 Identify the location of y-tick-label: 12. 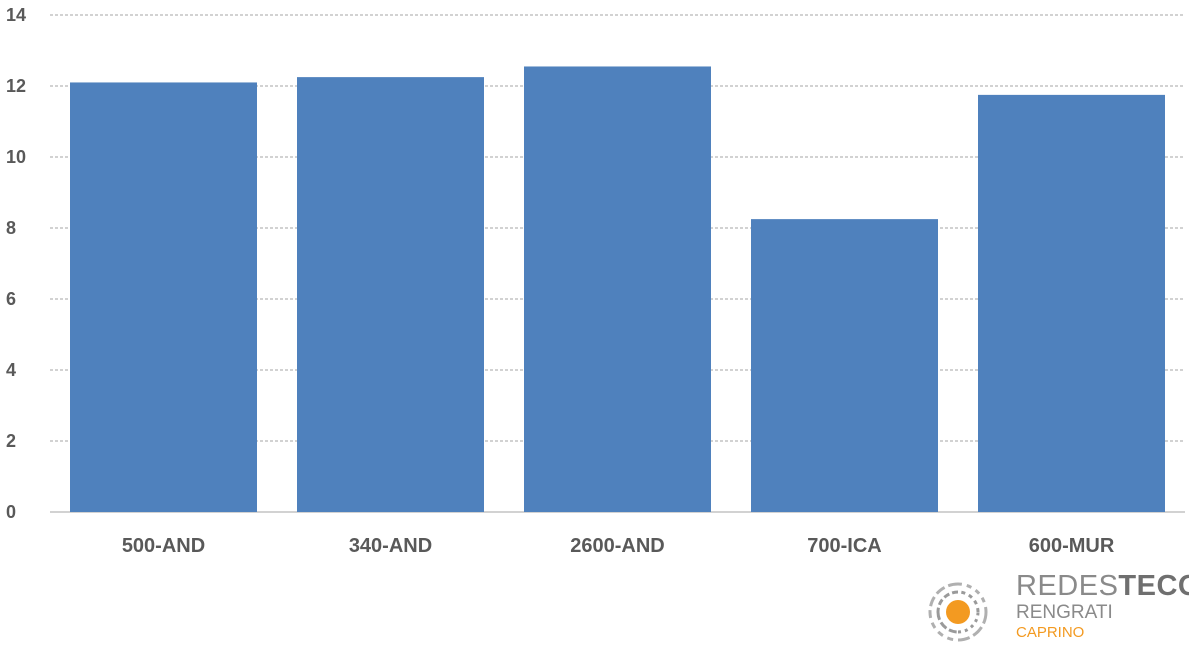
(16, 86).